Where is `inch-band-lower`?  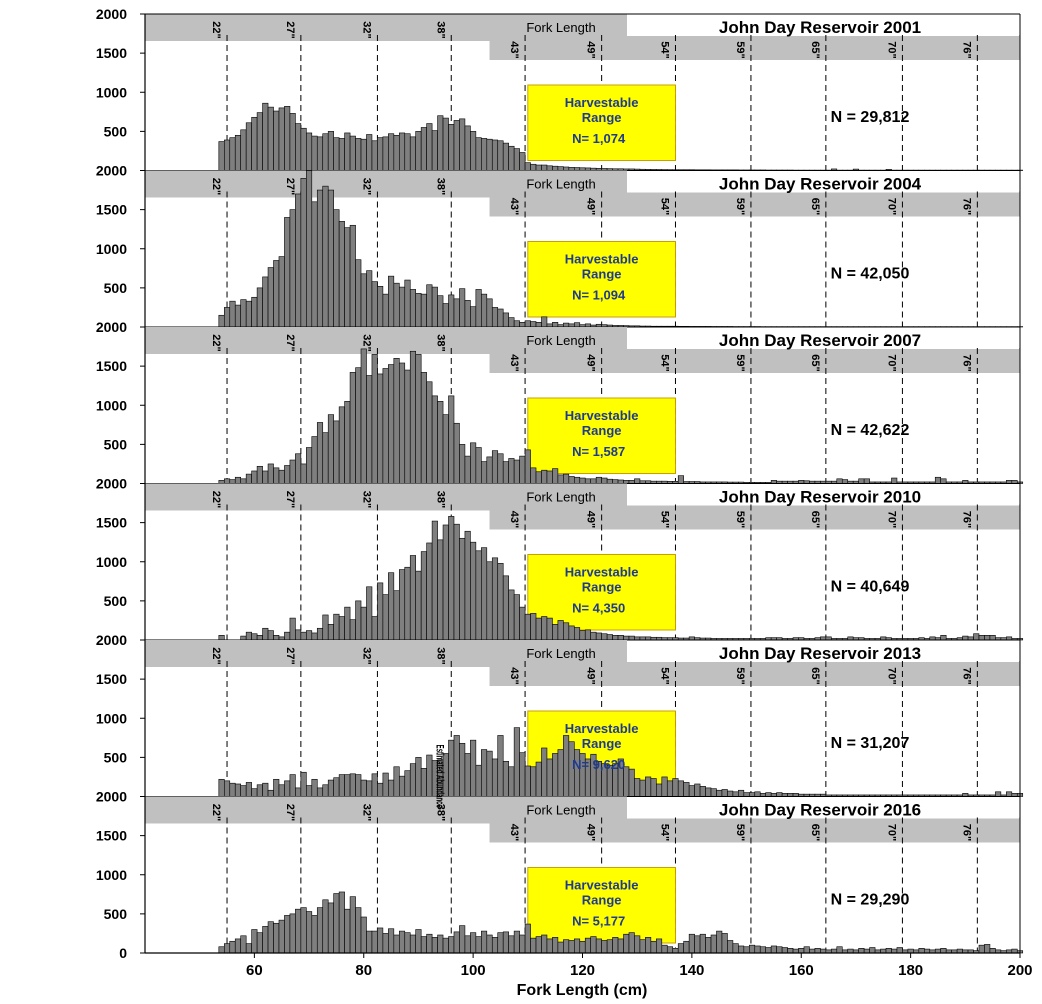
inch-band-lower is located at coordinates (754, 517).